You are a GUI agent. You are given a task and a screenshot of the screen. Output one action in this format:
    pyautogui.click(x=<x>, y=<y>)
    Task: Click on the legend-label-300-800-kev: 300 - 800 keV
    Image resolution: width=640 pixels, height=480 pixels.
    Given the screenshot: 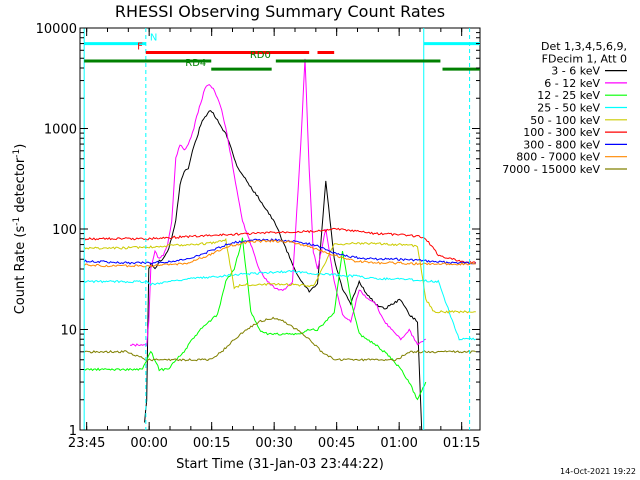 What is the action you would take?
    pyautogui.click(x=561, y=144)
    